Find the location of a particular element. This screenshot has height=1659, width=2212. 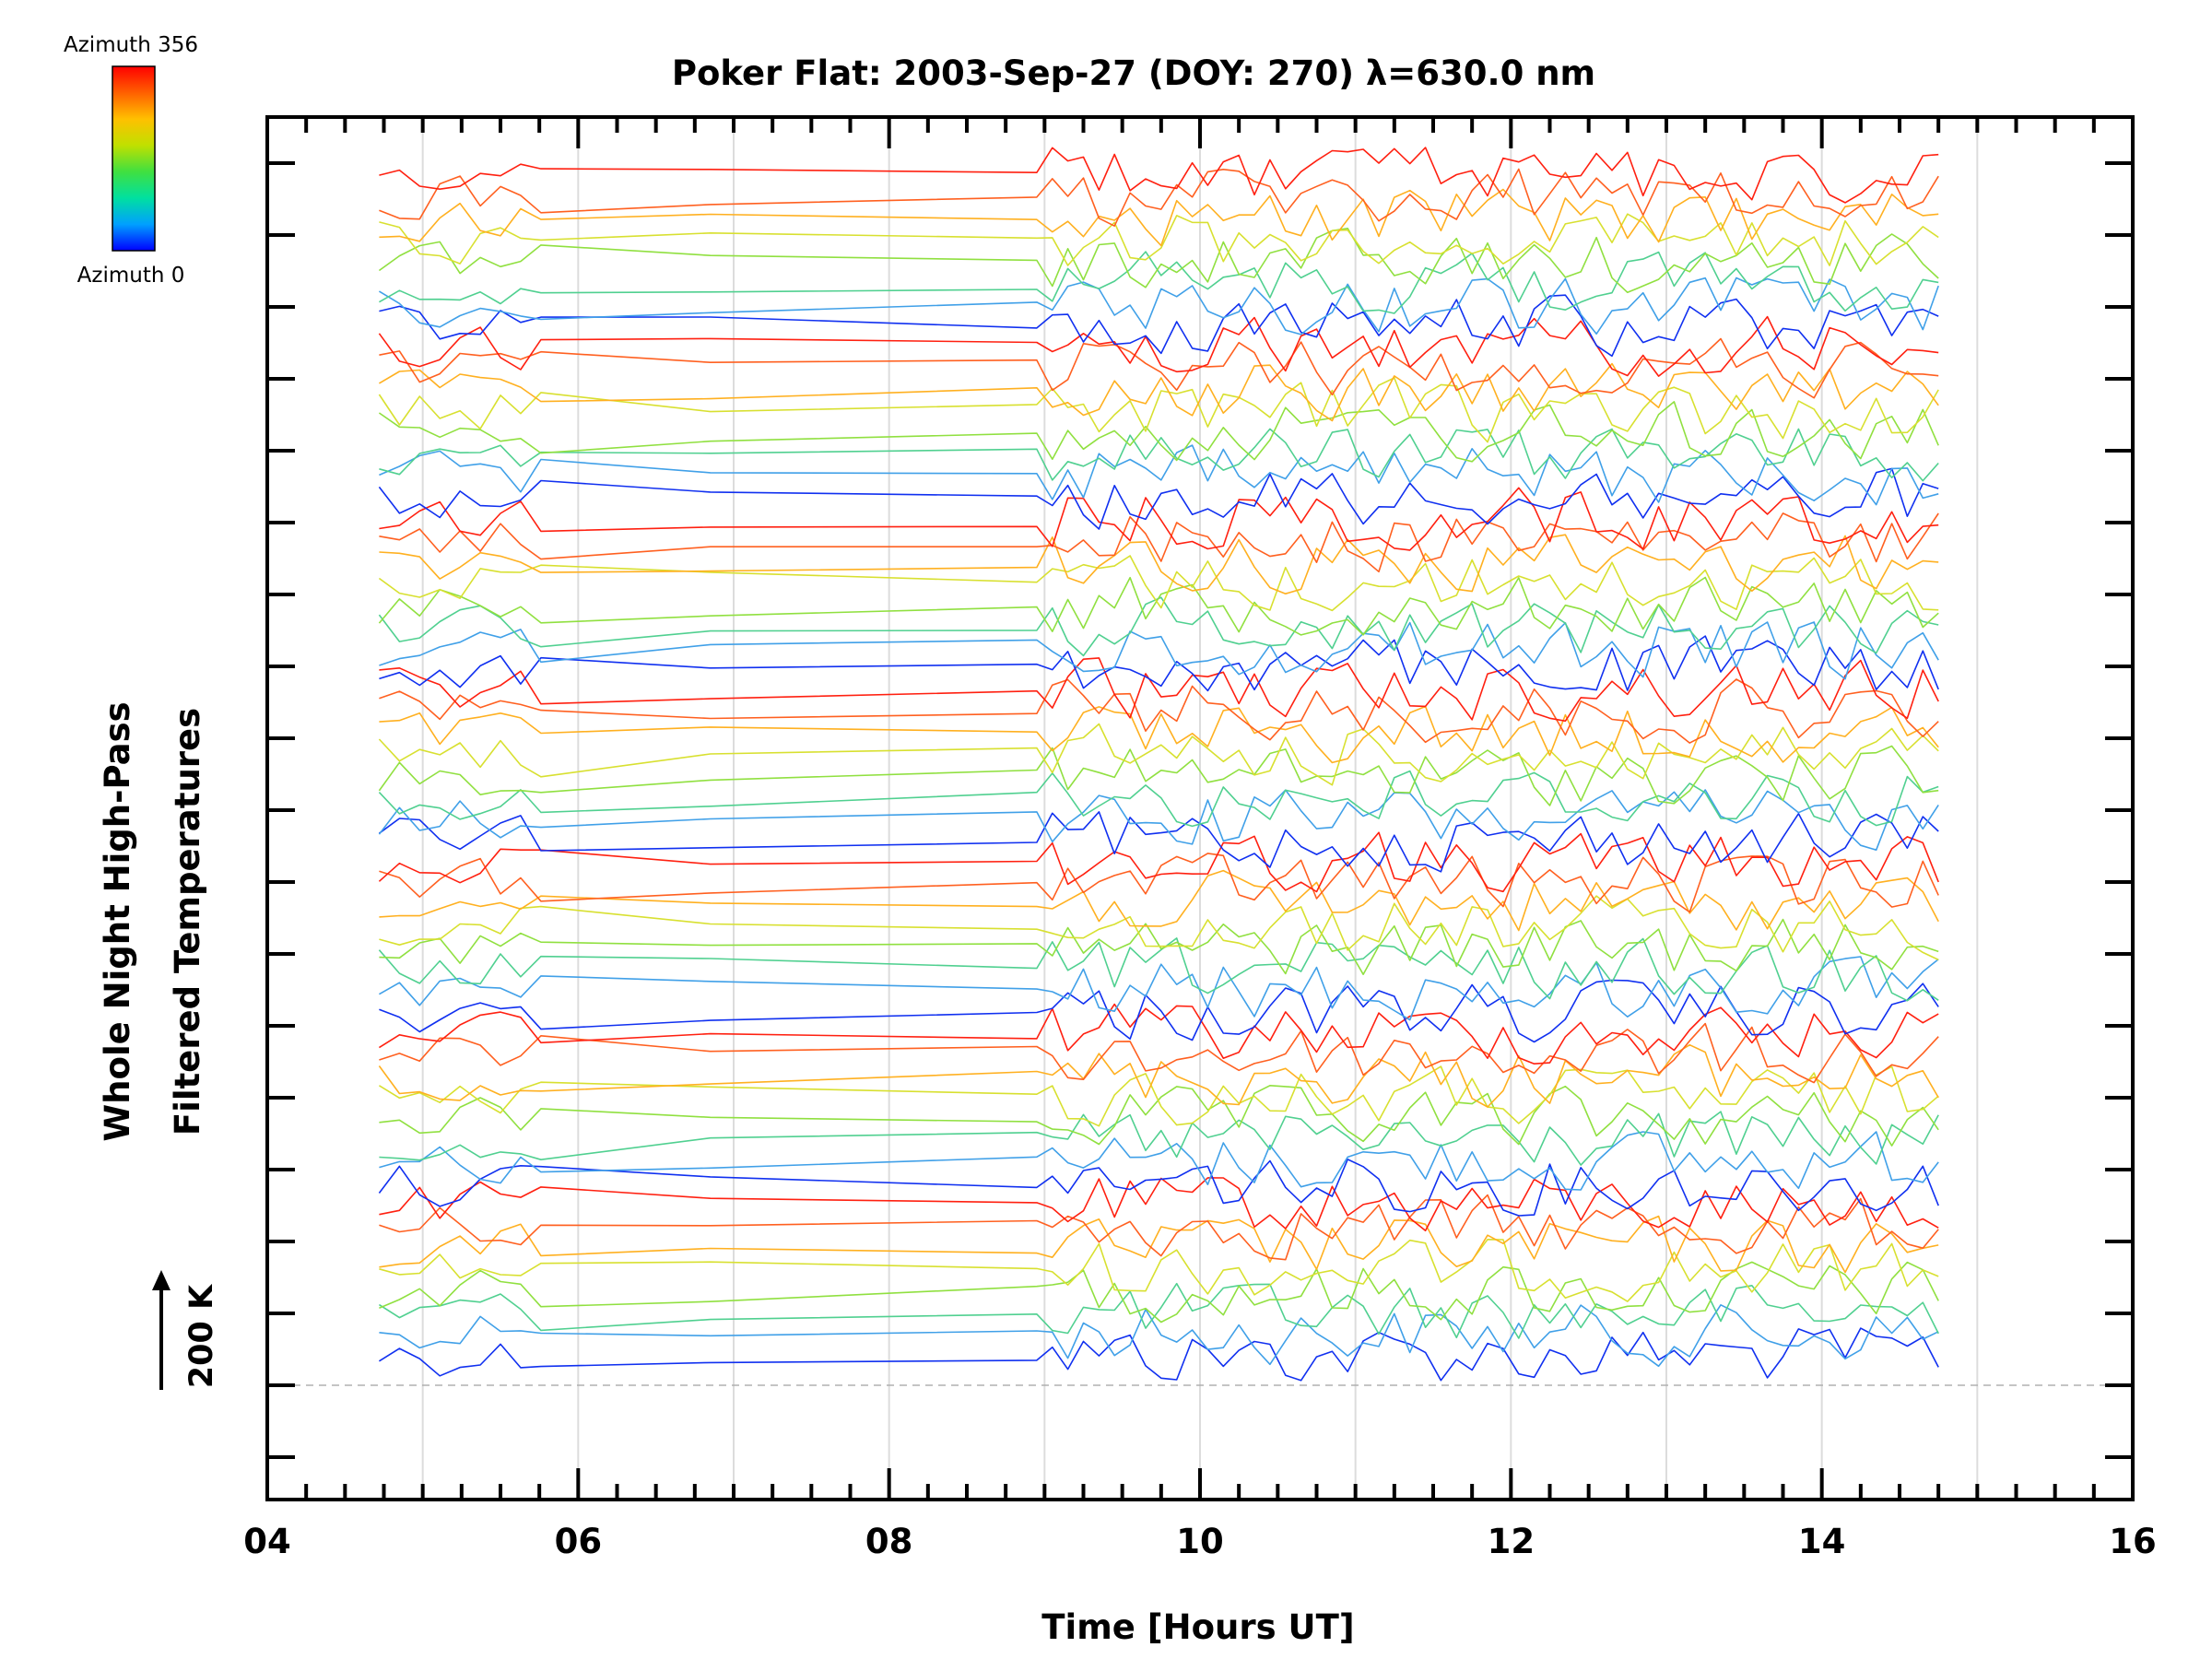

x-tick-label: 06 is located at coordinates (579, 1541).